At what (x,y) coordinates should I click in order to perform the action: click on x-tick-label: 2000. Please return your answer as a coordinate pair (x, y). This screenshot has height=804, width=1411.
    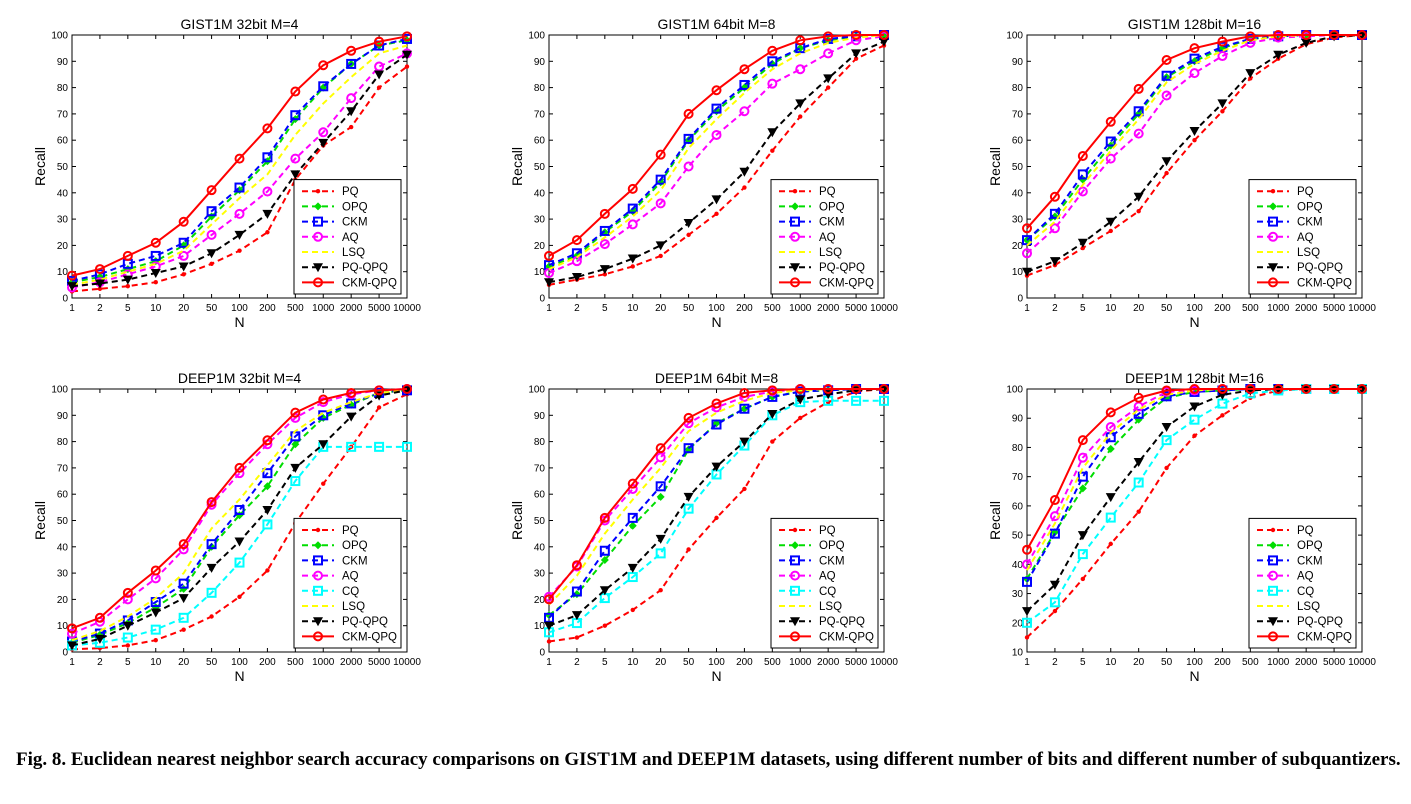
    Looking at the image, I should click on (351, 308).